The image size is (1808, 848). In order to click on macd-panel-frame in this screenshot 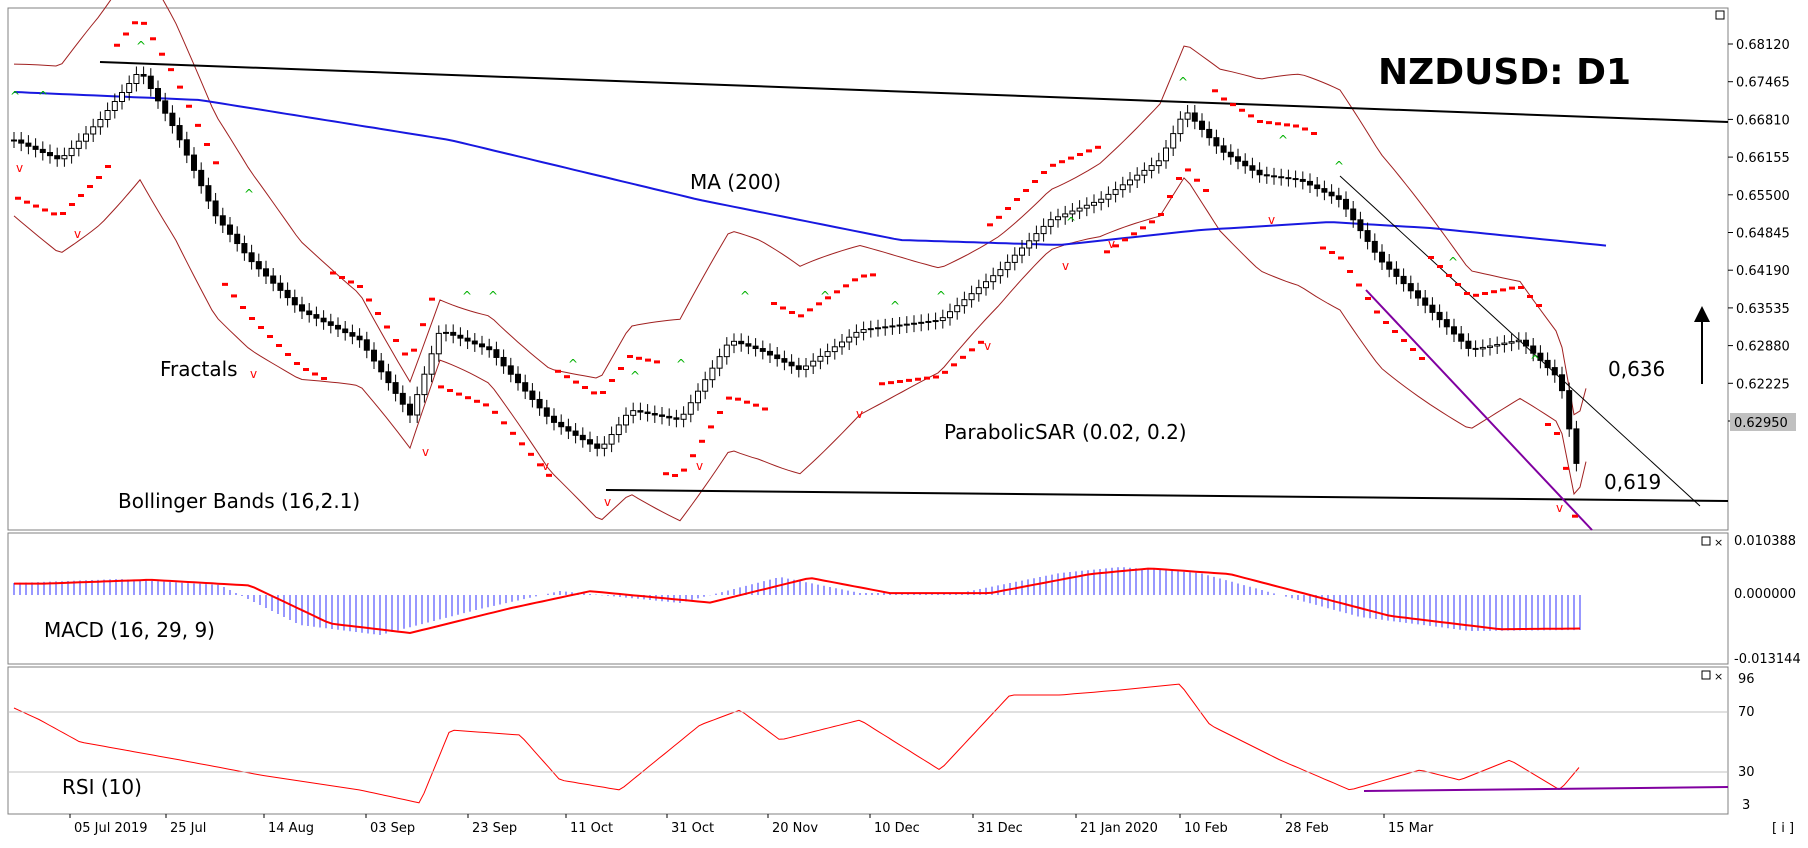, I will do `click(868, 598)`.